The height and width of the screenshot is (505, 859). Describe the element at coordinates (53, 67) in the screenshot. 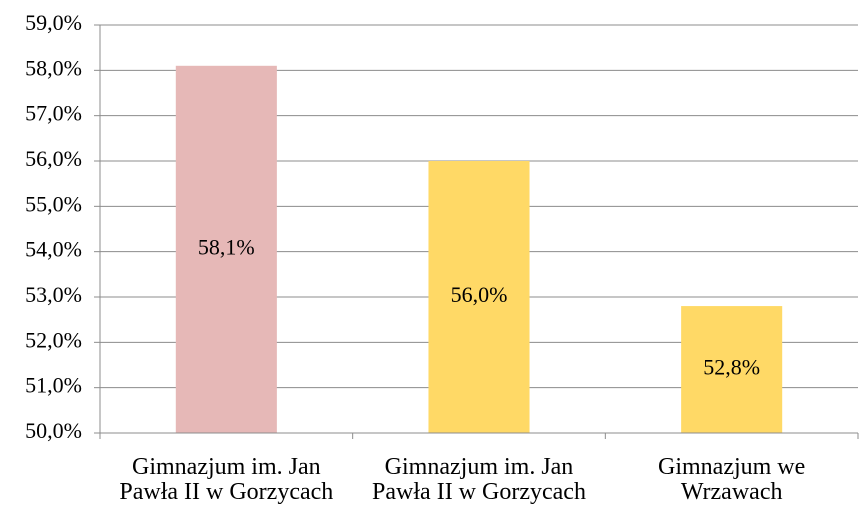

I see `y-tick-label: 58,0%` at that location.